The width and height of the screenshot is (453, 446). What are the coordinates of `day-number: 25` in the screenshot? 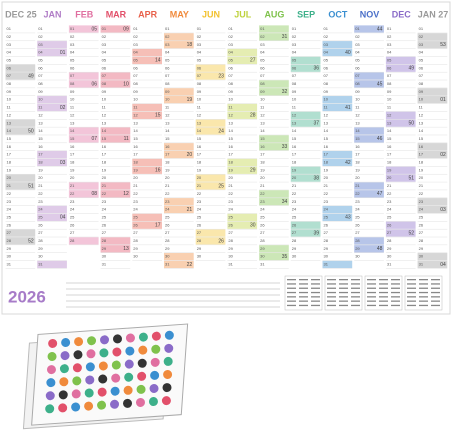 It's located at (72, 216).